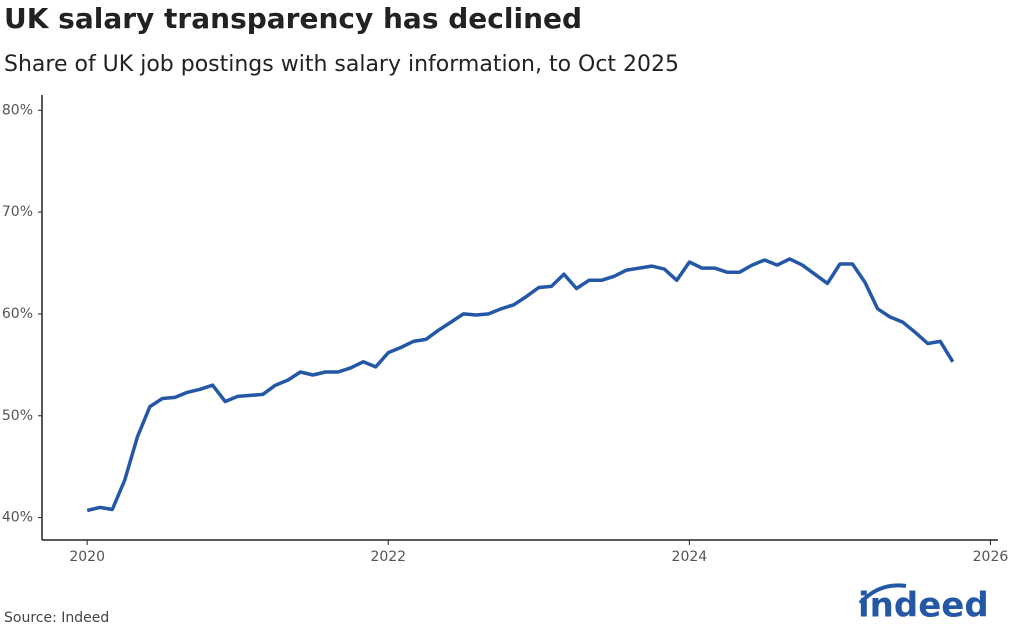 Image resolution: width=1024 pixels, height=644 pixels. What do you see at coordinates (690, 557) in the screenshot?
I see `x-tick-label: 2024` at bounding box center [690, 557].